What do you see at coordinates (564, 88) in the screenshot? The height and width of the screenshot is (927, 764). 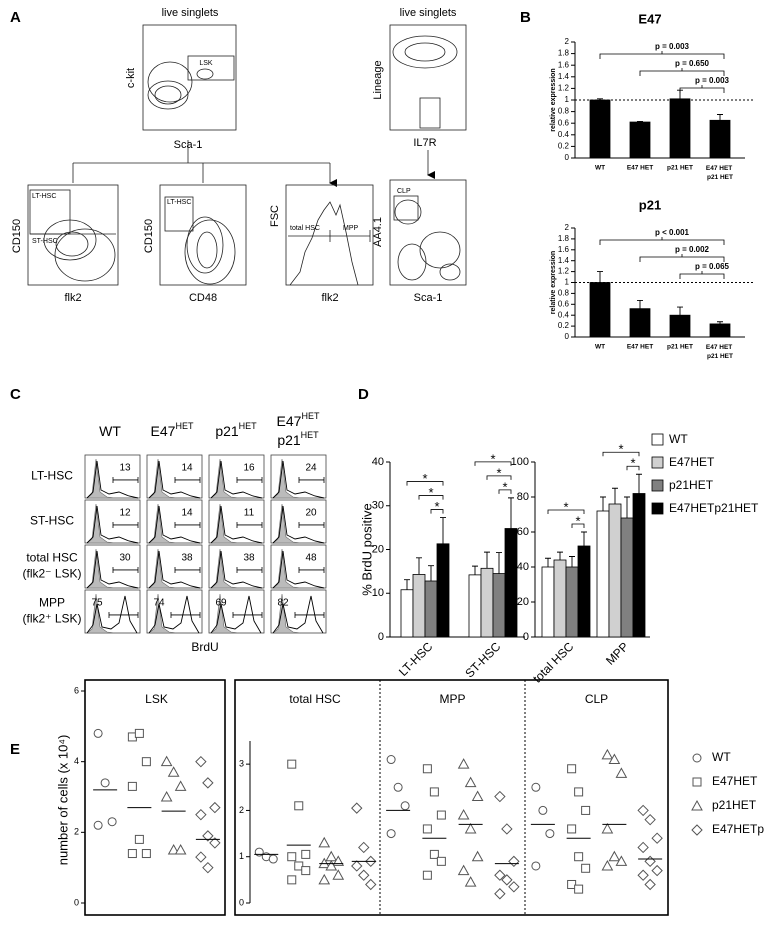 I see `y-tick-label: 1.2` at bounding box center [564, 88].